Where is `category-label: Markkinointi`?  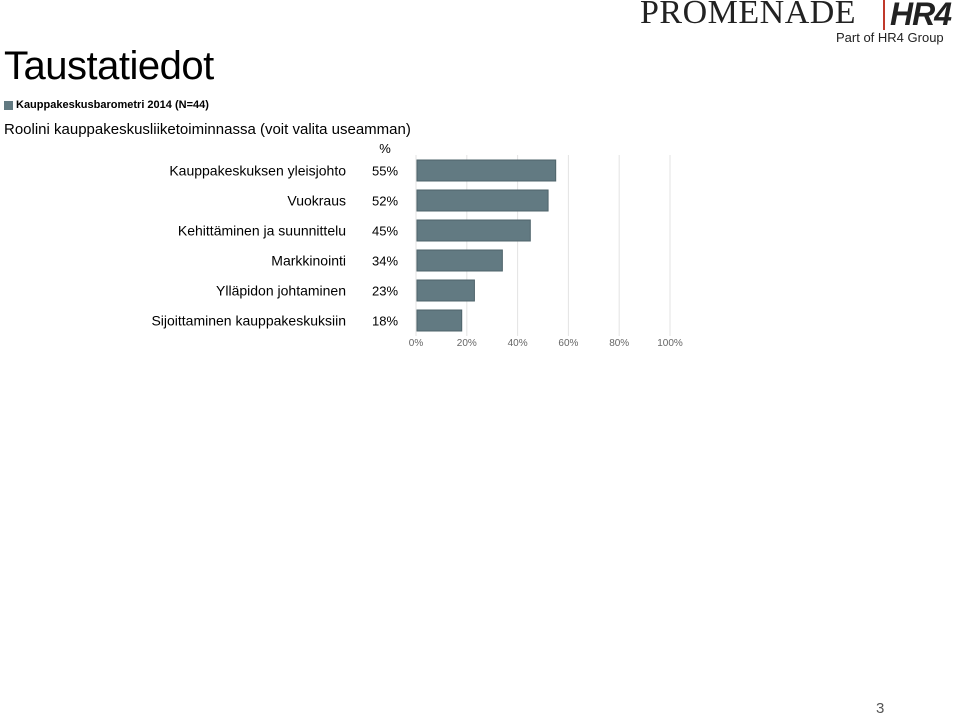
category-label: Markkinointi is located at coordinates (308, 261).